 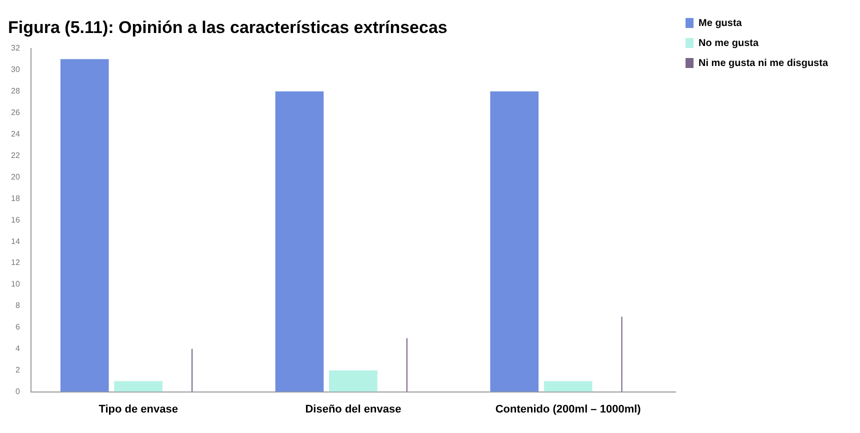 I want to click on y-tick-label: 10, so click(x=15, y=284).